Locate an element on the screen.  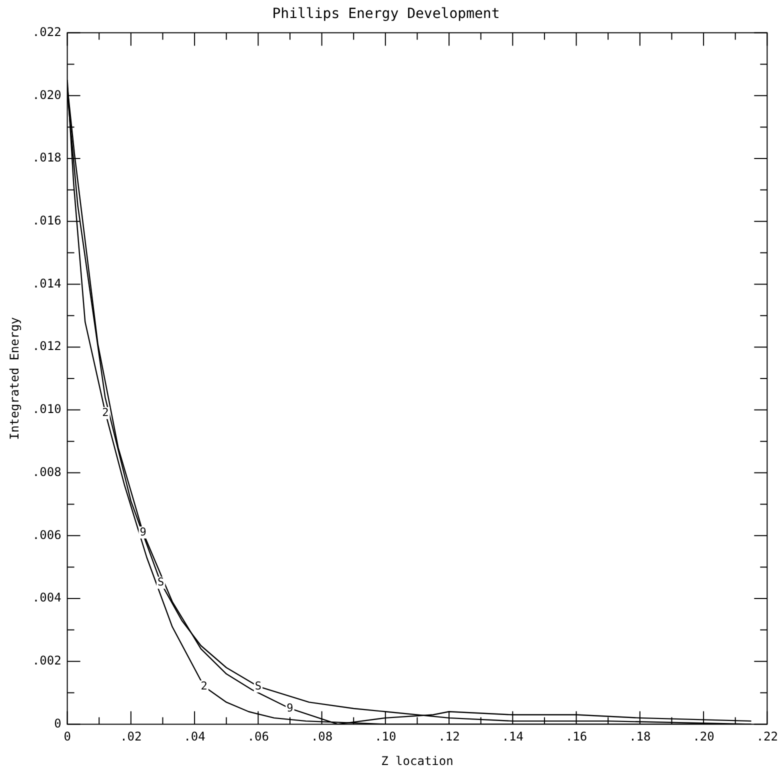
y-tick-label: .004 is located at coordinates (47, 597).